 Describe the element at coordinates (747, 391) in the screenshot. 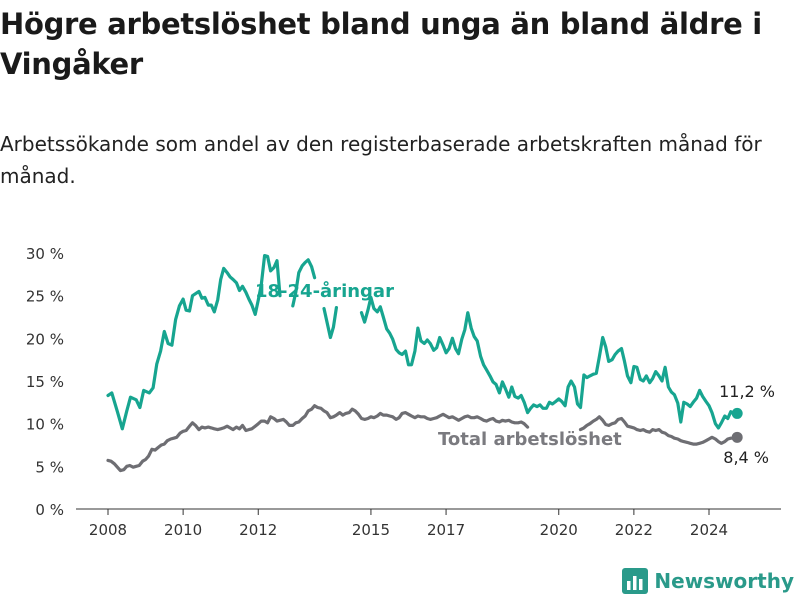

I see `end-label-youth: 11,2 %` at that location.